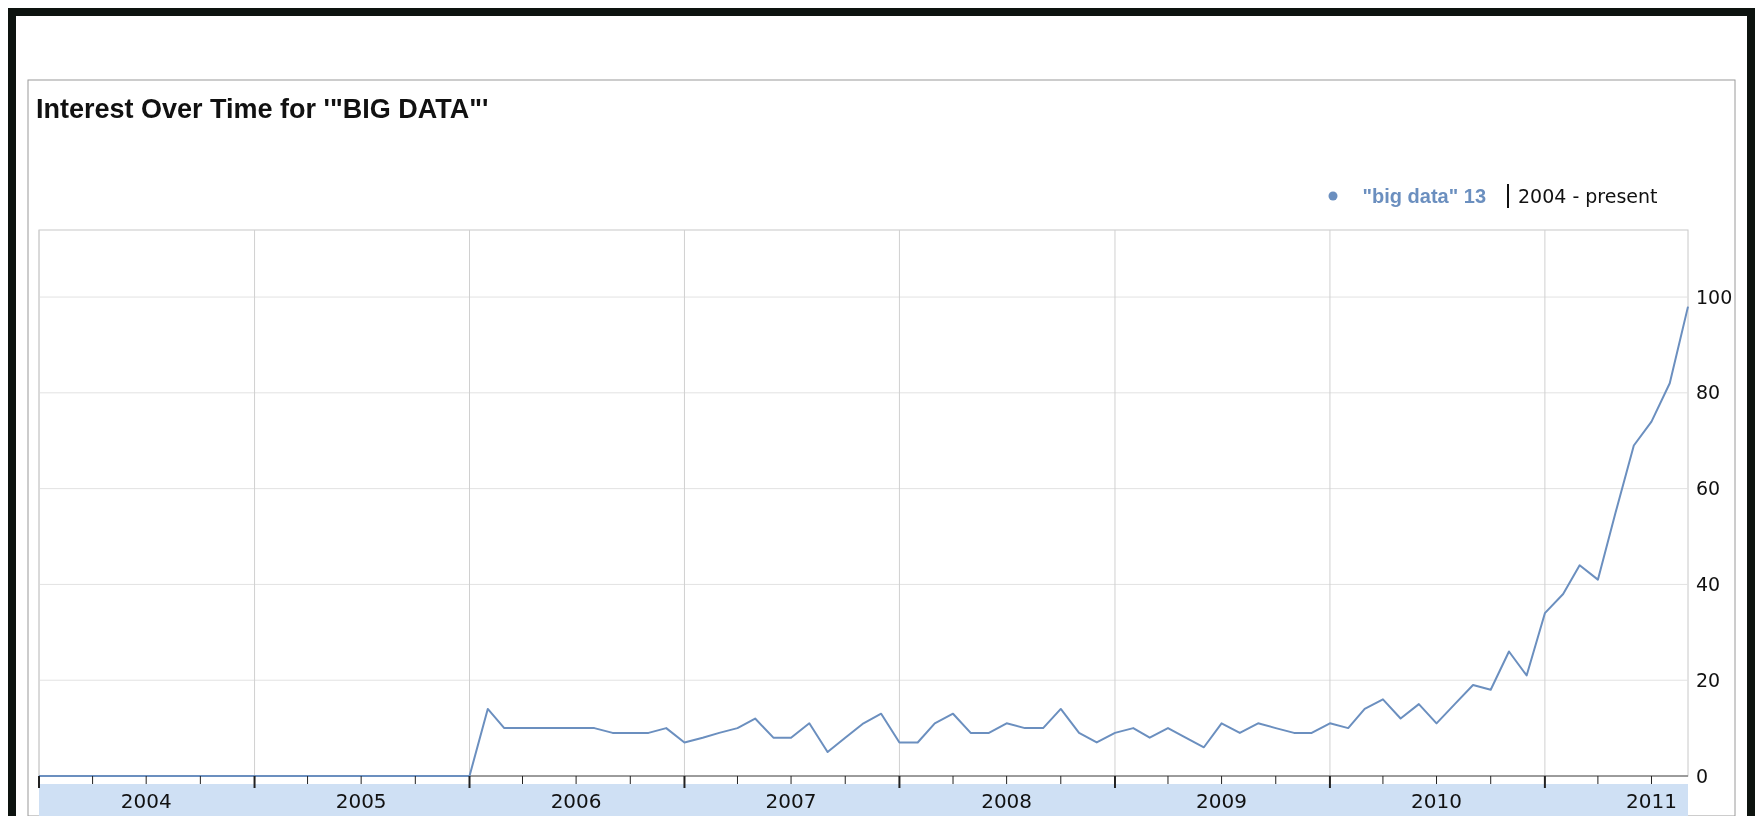 The height and width of the screenshot is (824, 1763). I want to click on y-tick-label: 60, so click(1708, 488).